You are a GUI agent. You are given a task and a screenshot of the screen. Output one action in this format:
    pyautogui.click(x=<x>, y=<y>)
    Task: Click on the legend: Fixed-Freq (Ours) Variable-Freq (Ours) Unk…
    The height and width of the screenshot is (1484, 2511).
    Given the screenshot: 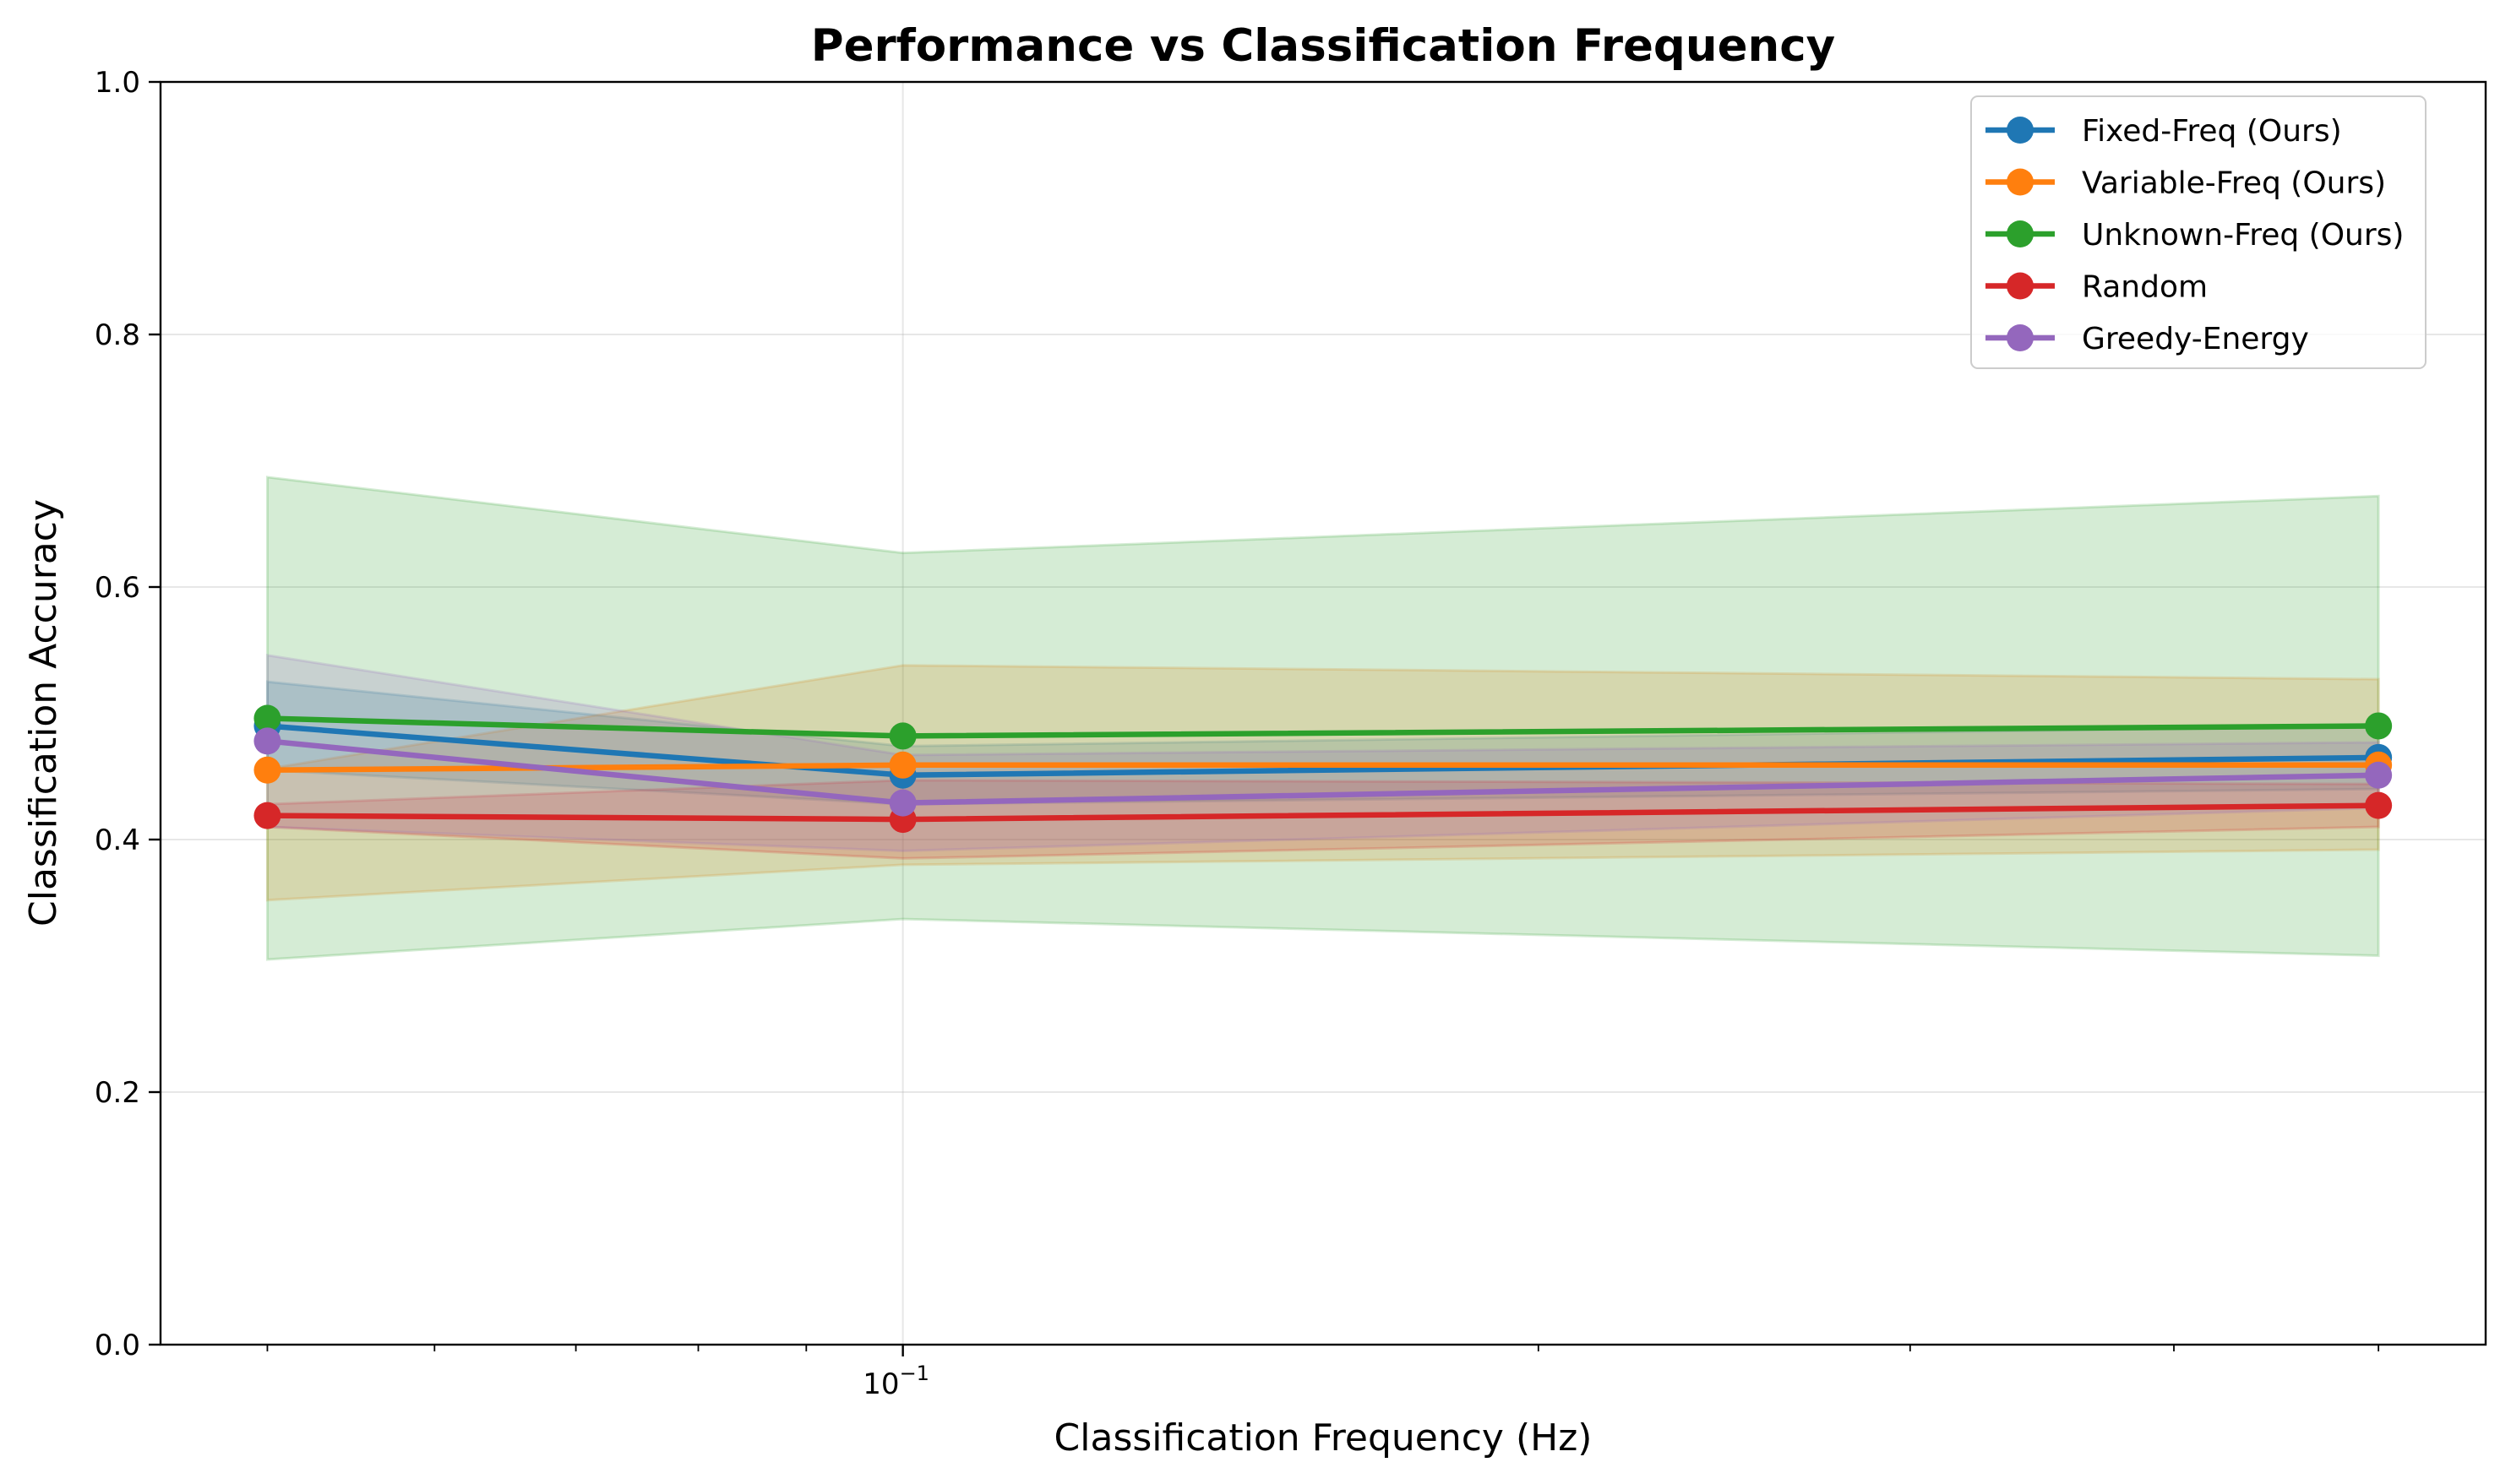 What is the action you would take?
    pyautogui.click(x=2198, y=232)
    